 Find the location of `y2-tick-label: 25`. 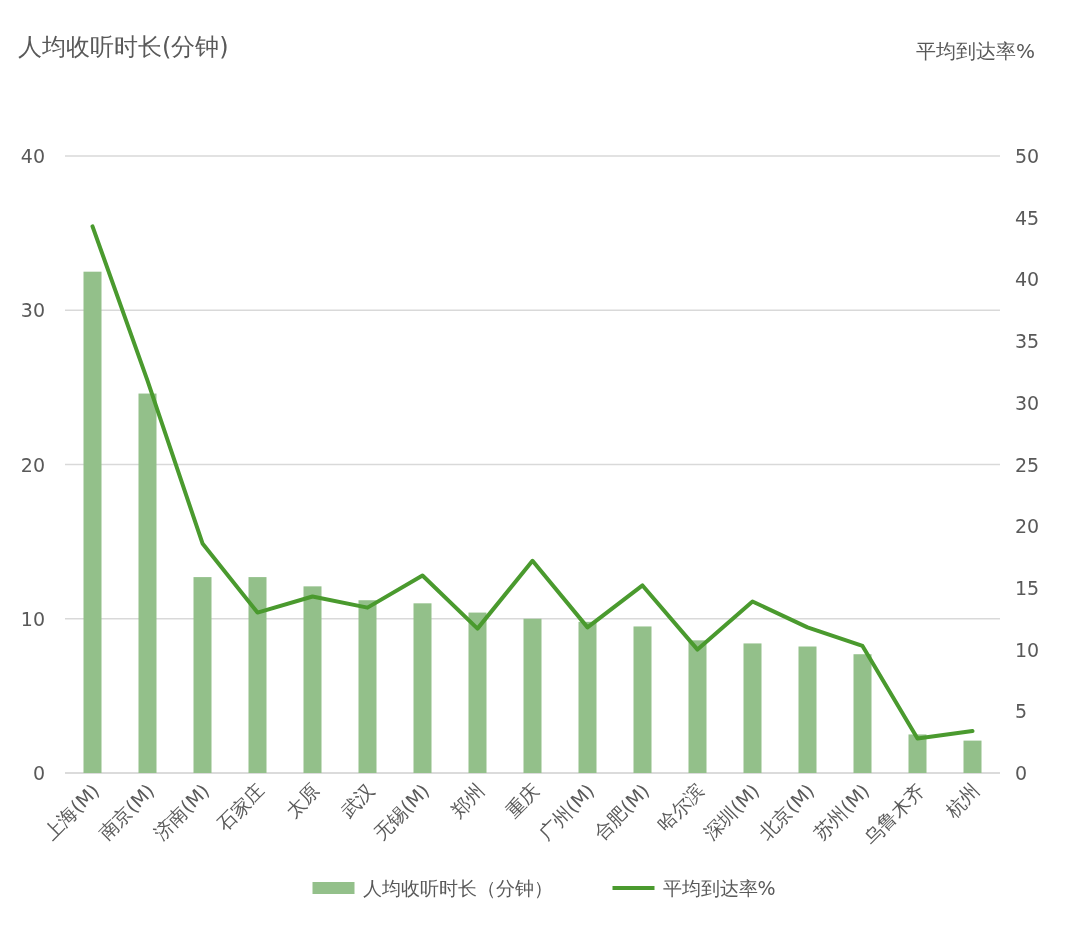

y2-tick-label: 25 is located at coordinates (1027, 464).